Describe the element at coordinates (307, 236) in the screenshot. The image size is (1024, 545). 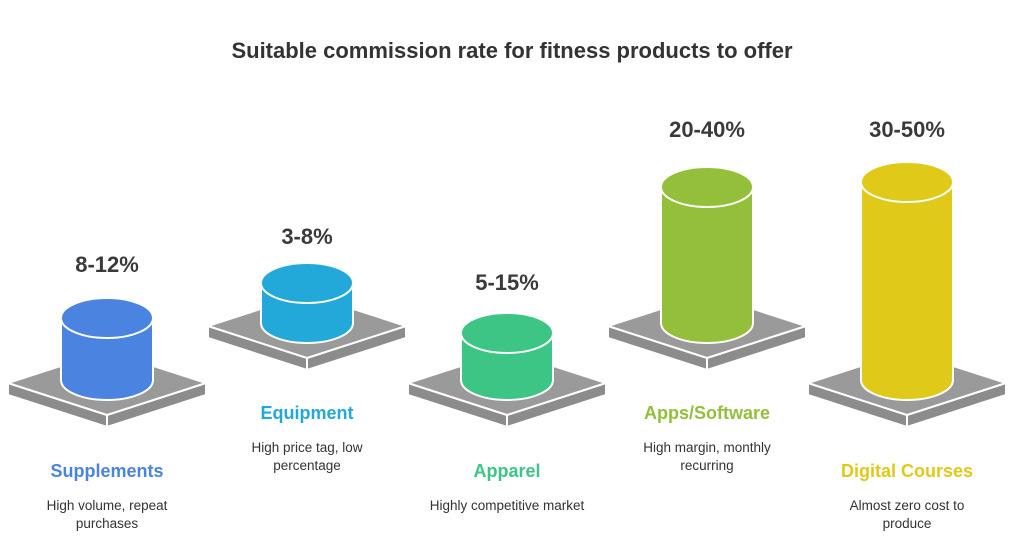
I see `commission-rate: 3-8%` at that location.